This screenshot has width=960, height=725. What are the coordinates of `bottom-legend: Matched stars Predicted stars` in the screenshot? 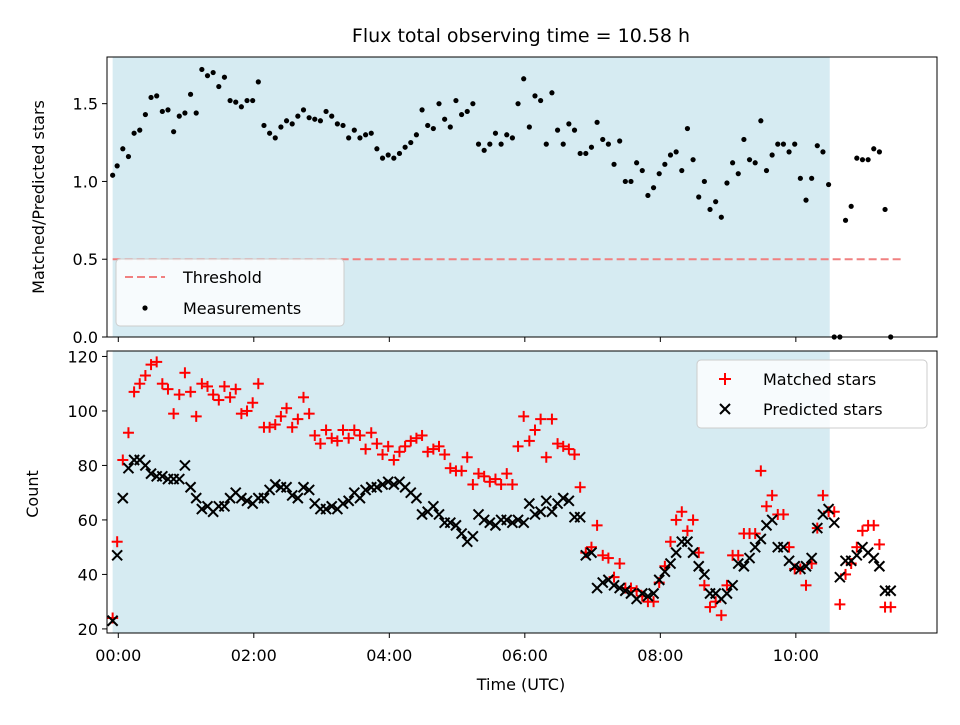 It's located at (812, 394).